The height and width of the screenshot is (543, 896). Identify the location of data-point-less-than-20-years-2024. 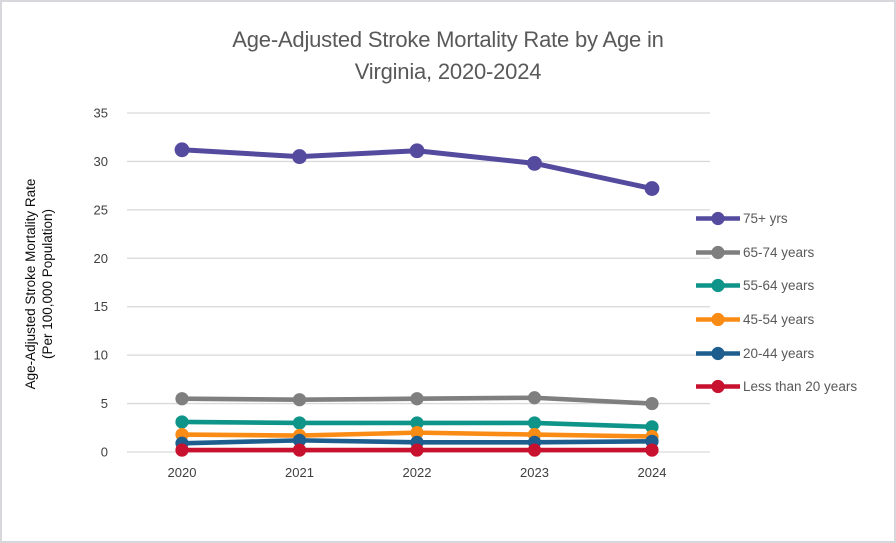
(652, 450).